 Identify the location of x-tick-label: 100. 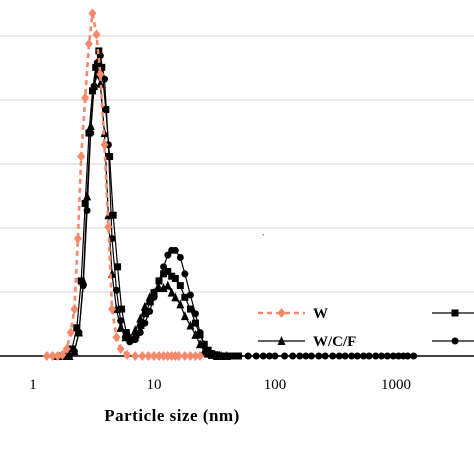
(275, 385).